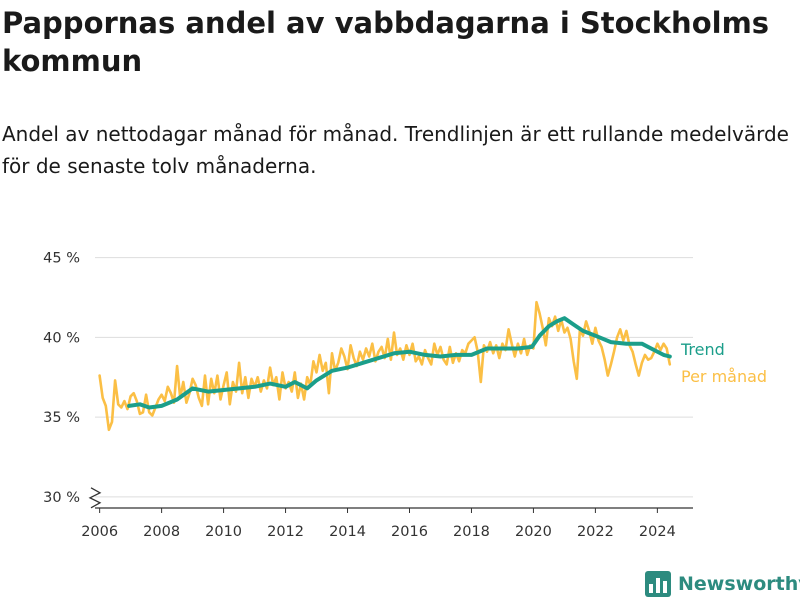 Image resolution: width=800 pixels, height=600 pixels. What do you see at coordinates (61, 338) in the screenshot?
I see `y-tick-label: 40 %` at bounding box center [61, 338].